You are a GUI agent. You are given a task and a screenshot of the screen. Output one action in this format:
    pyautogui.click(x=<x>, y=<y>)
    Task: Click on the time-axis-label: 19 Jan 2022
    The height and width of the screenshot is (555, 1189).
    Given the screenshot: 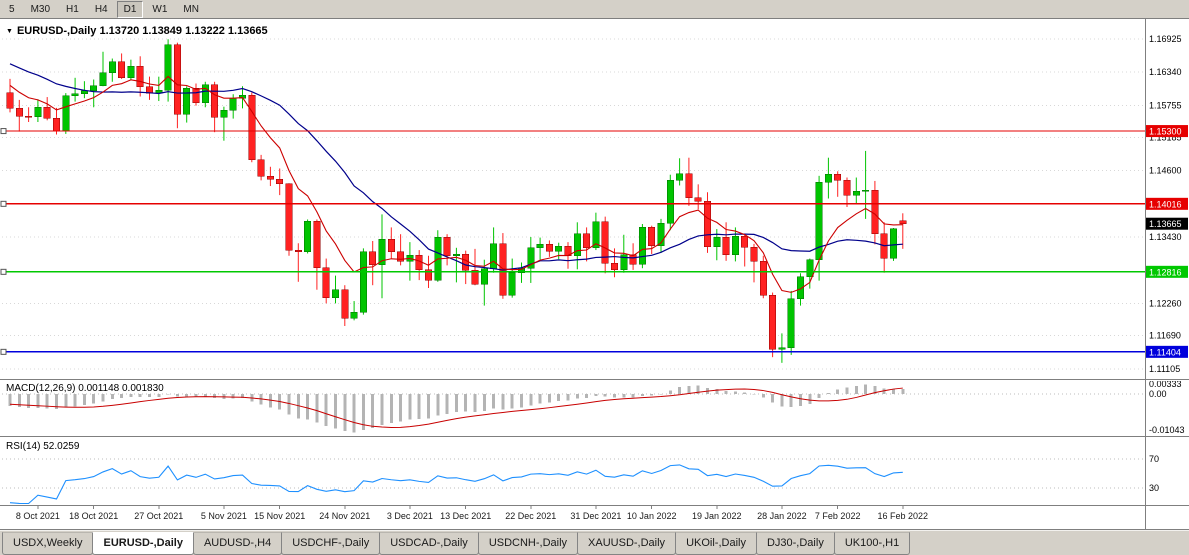 What is the action you would take?
    pyautogui.click(x=717, y=516)
    